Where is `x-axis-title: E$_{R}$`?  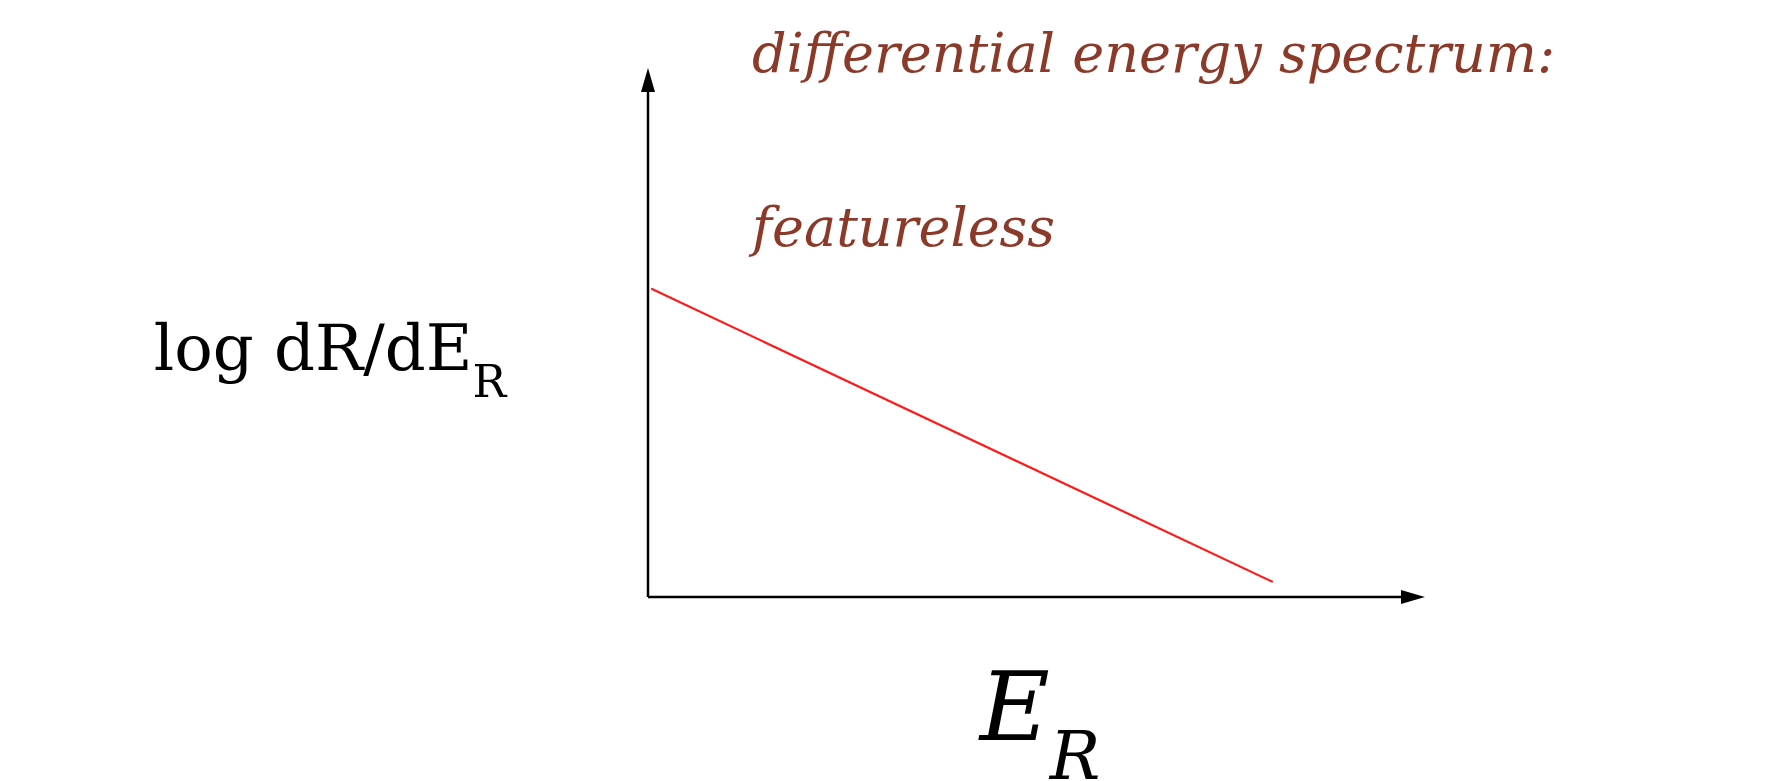
x-axis-title: E$_{R}$ is located at coordinates (1039, 716).